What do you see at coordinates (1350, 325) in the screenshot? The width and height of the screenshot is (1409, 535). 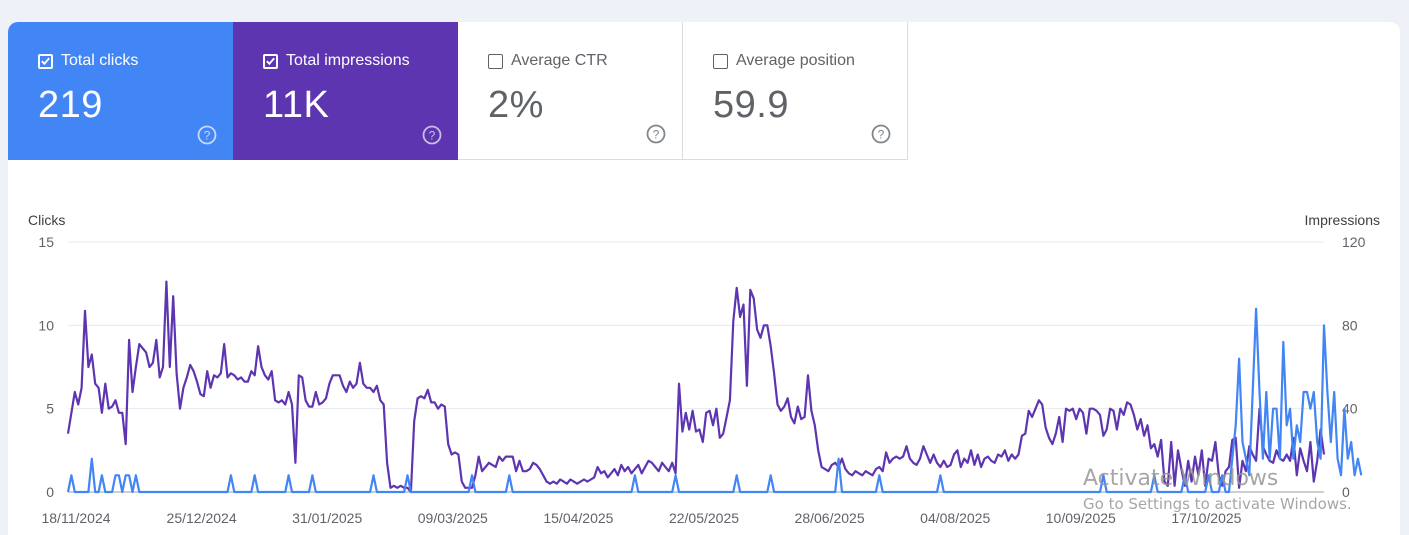 I see `y-tick-label-right: 80` at bounding box center [1350, 325].